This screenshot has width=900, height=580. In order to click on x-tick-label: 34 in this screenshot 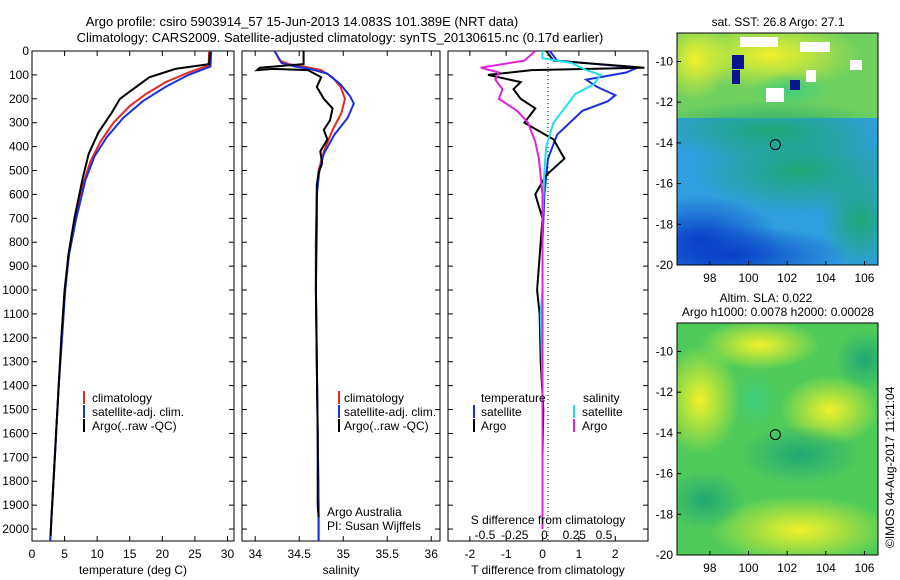, I will do `click(256, 554)`.